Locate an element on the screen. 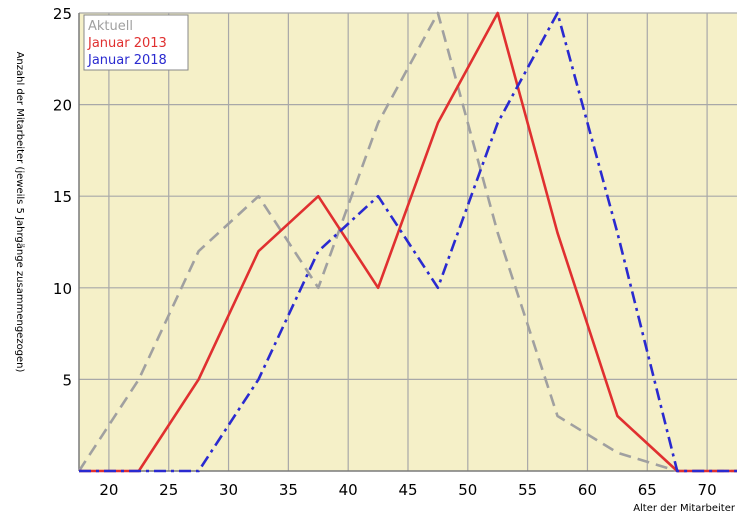  x-tick-label: 40 is located at coordinates (348, 490).